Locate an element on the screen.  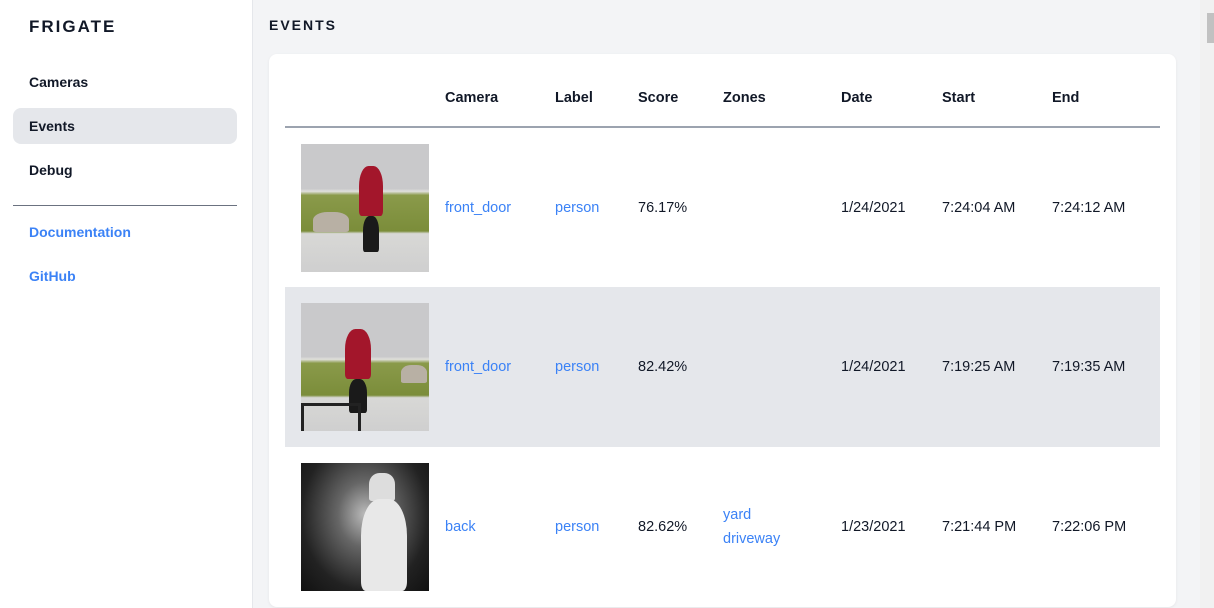
header-camera: Camera is located at coordinates (500, 91).